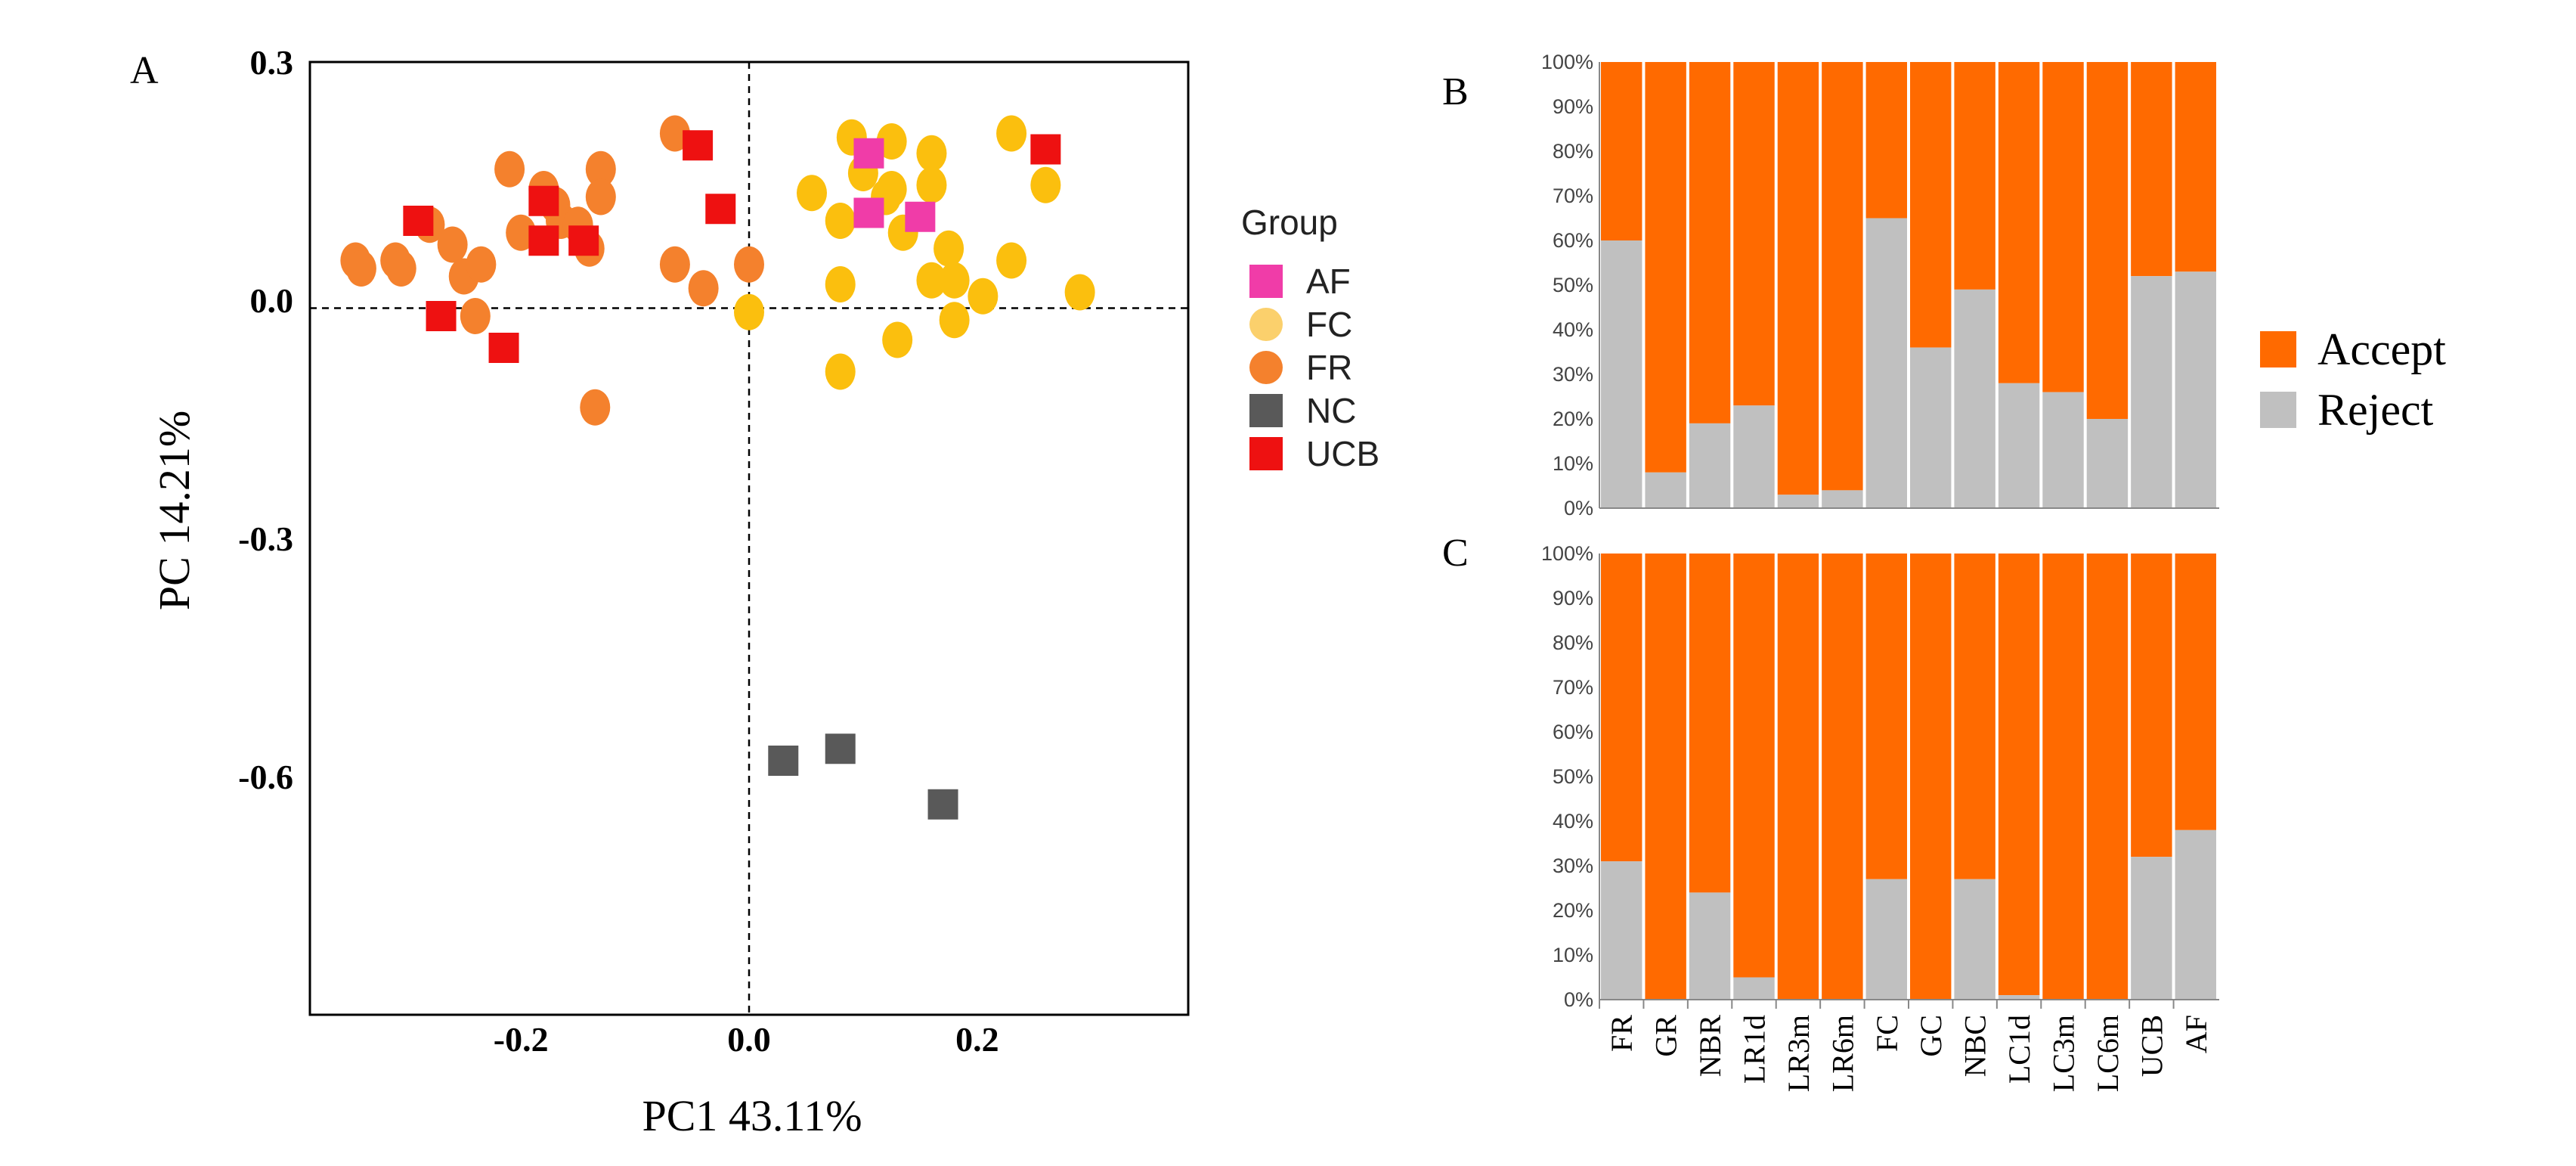 The width and height of the screenshot is (2576, 1166). I want to click on y-tick-label: 90%, so click(1573, 598).